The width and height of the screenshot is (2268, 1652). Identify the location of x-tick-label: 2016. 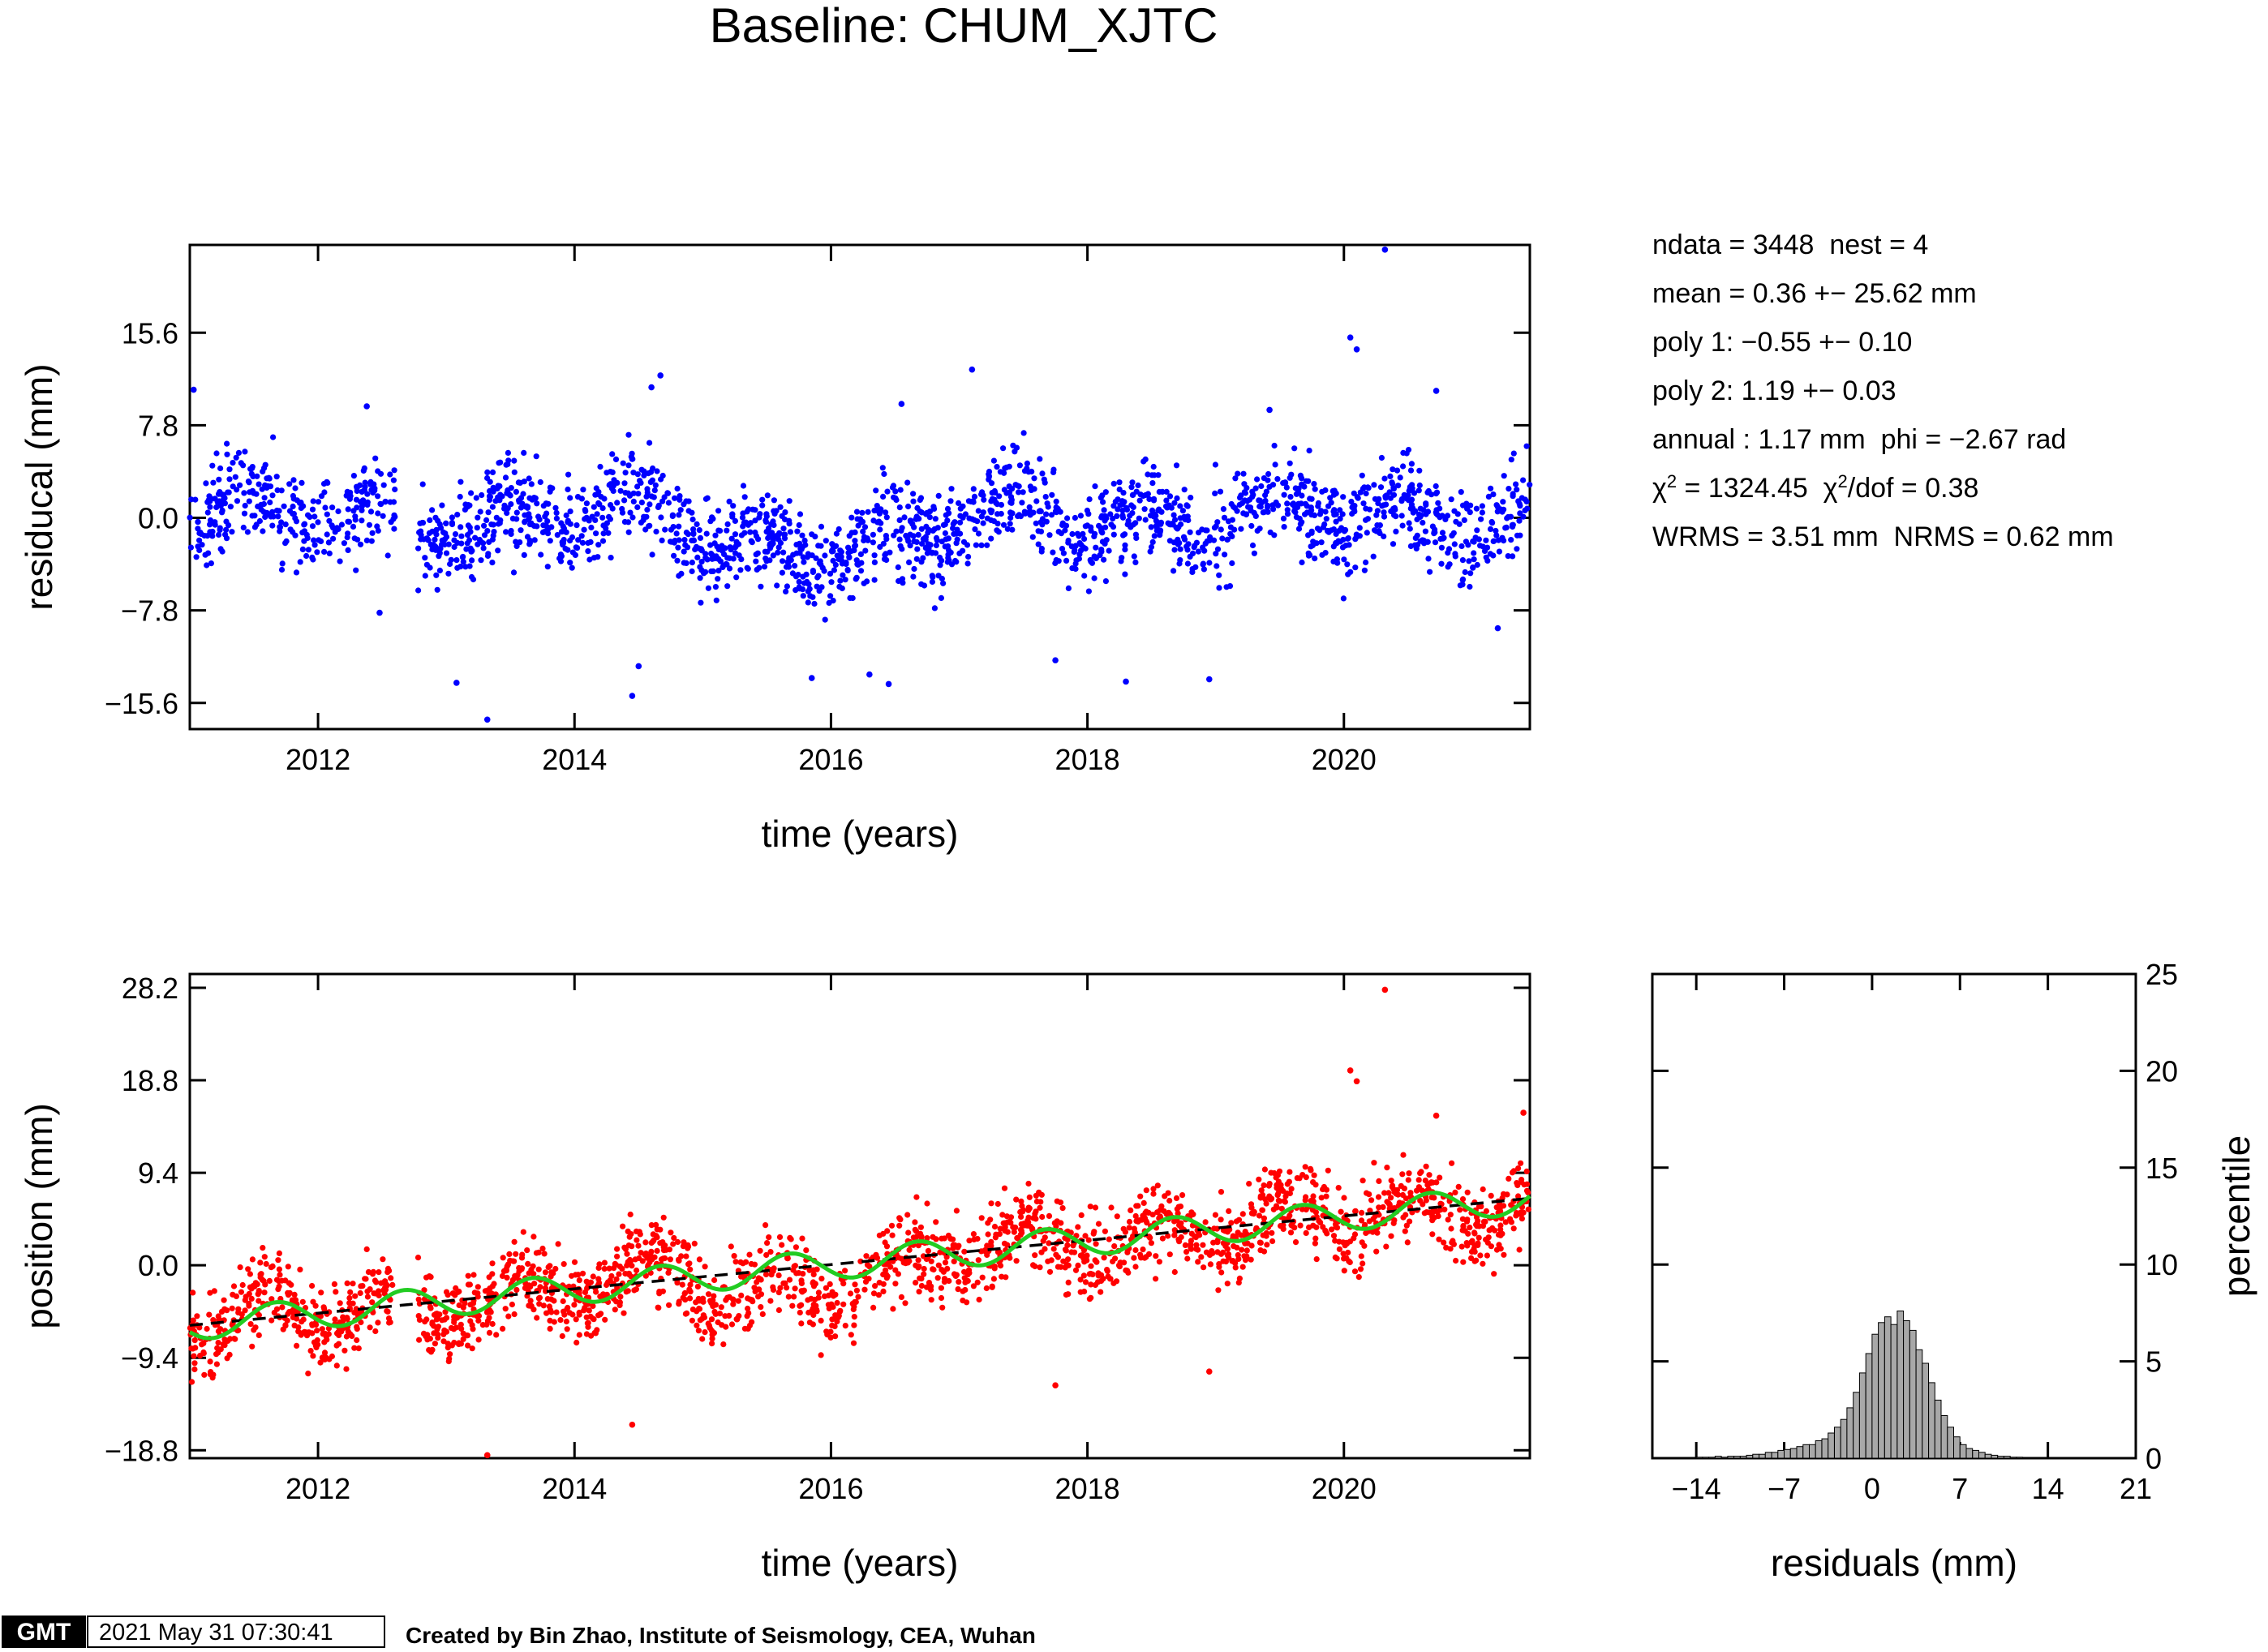
(830, 760).